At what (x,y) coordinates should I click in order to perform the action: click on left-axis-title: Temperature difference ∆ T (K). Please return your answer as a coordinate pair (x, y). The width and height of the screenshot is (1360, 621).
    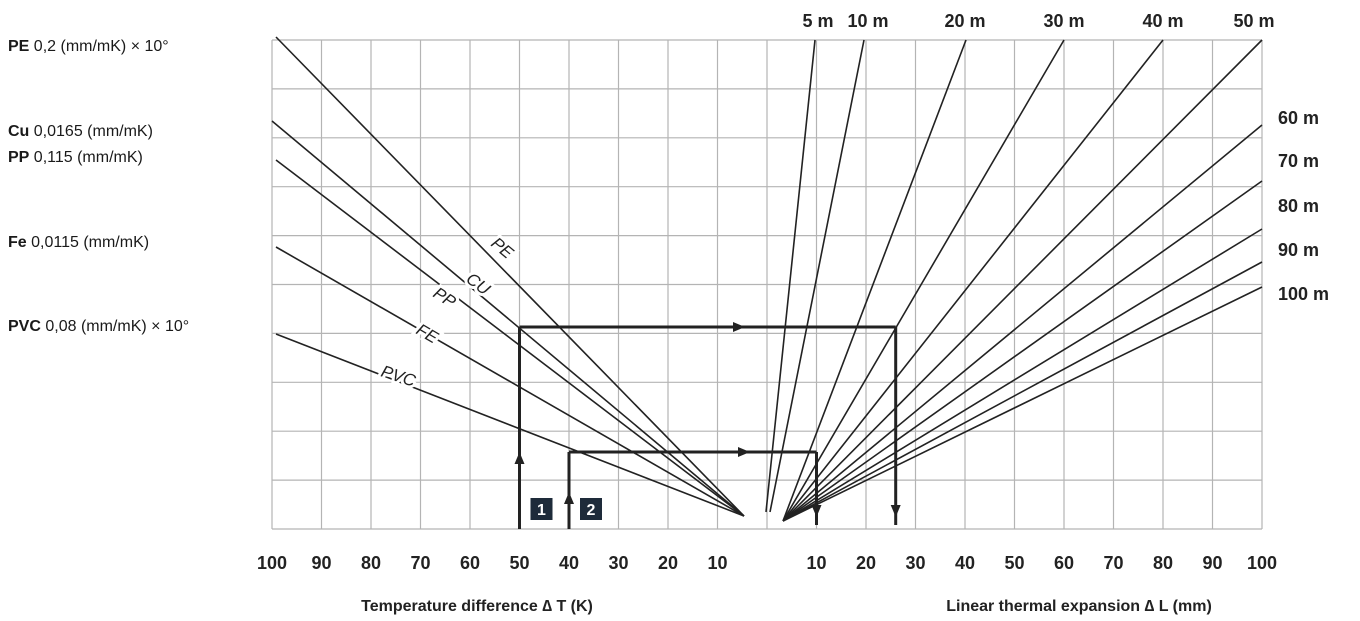
    Looking at the image, I should click on (477, 606).